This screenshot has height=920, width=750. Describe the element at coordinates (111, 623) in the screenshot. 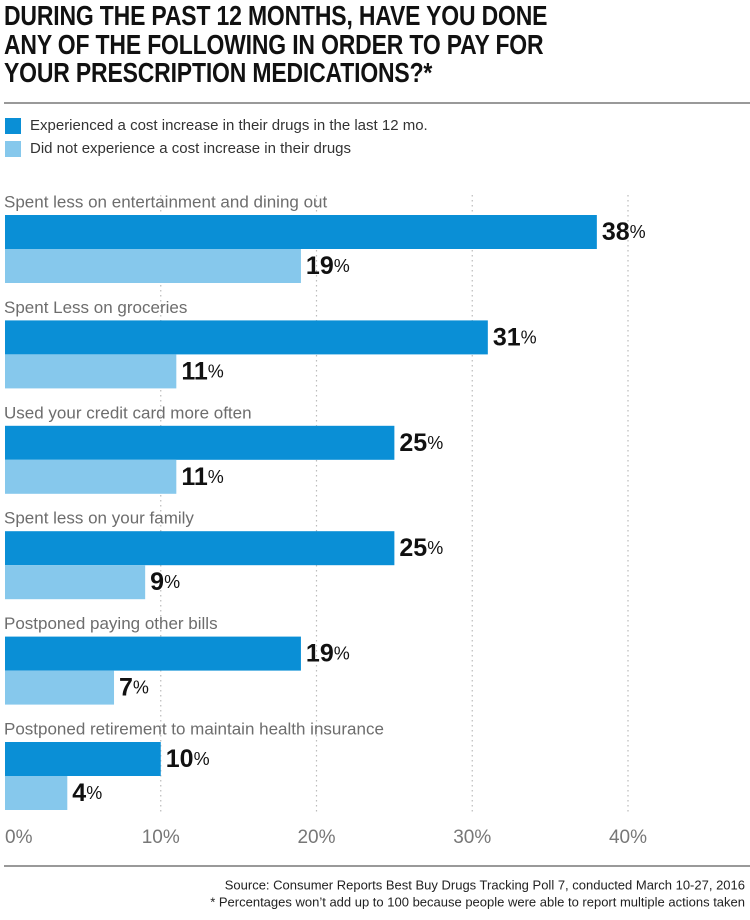

I see `category-label: Postponed paying other bills` at that location.